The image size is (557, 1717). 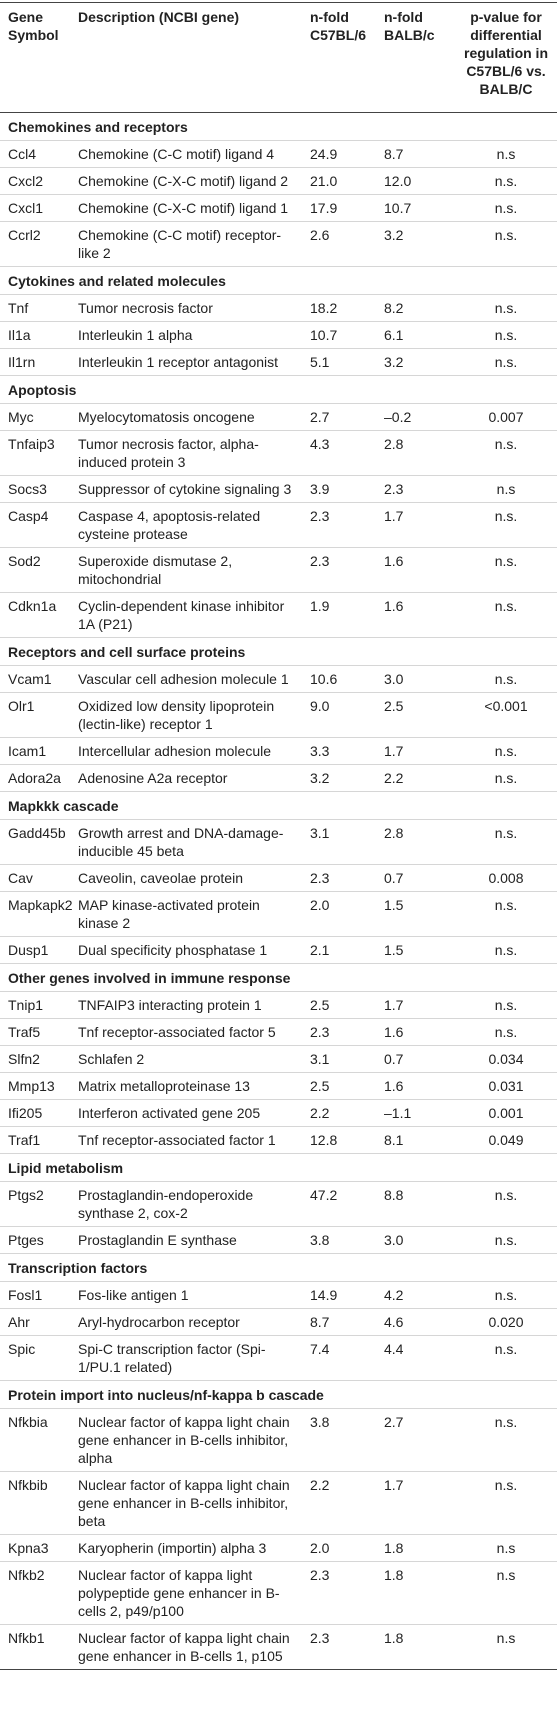 I want to click on description: Suppressor of cytokine signaling 3, so click(x=186, y=489).